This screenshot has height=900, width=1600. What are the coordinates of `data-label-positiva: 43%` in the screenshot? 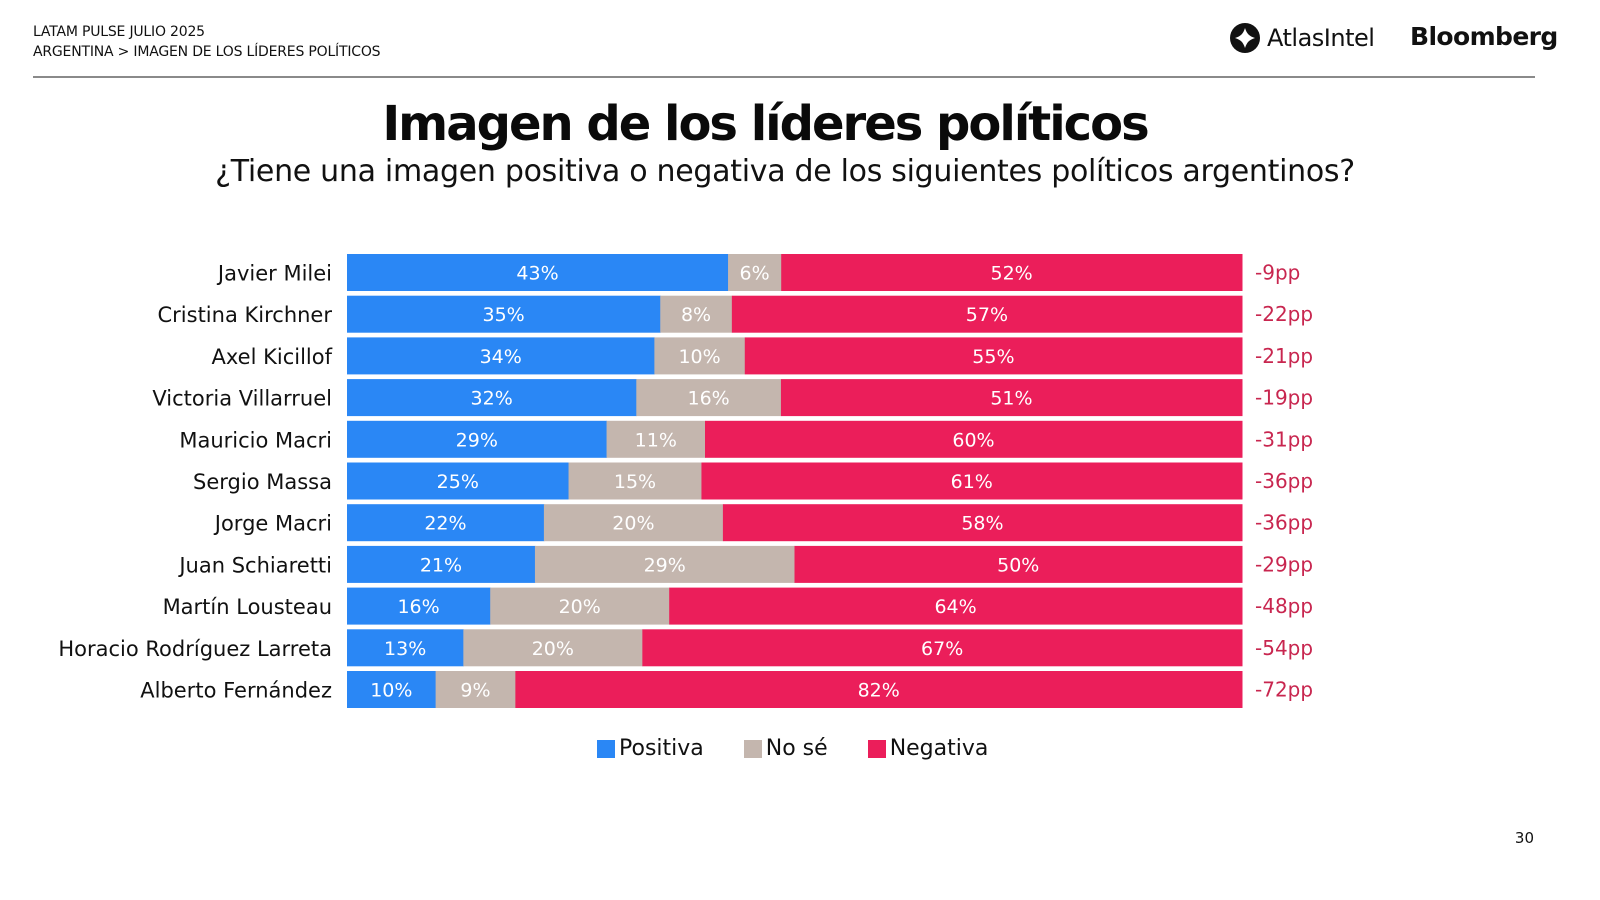 It's located at (537, 274).